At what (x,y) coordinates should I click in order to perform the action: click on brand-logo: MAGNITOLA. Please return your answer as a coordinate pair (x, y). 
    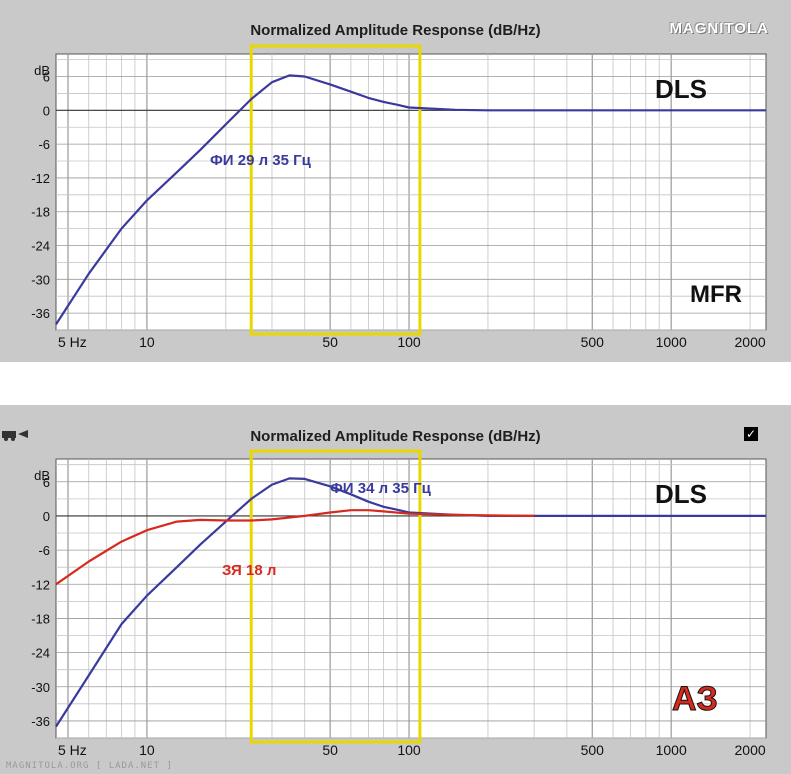
    Looking at the image, I should click on (719, 28).